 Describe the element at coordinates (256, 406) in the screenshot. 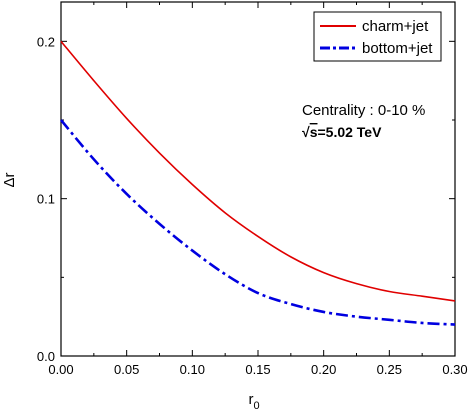

I see `x-axis-label-subscript: 0` at that location.